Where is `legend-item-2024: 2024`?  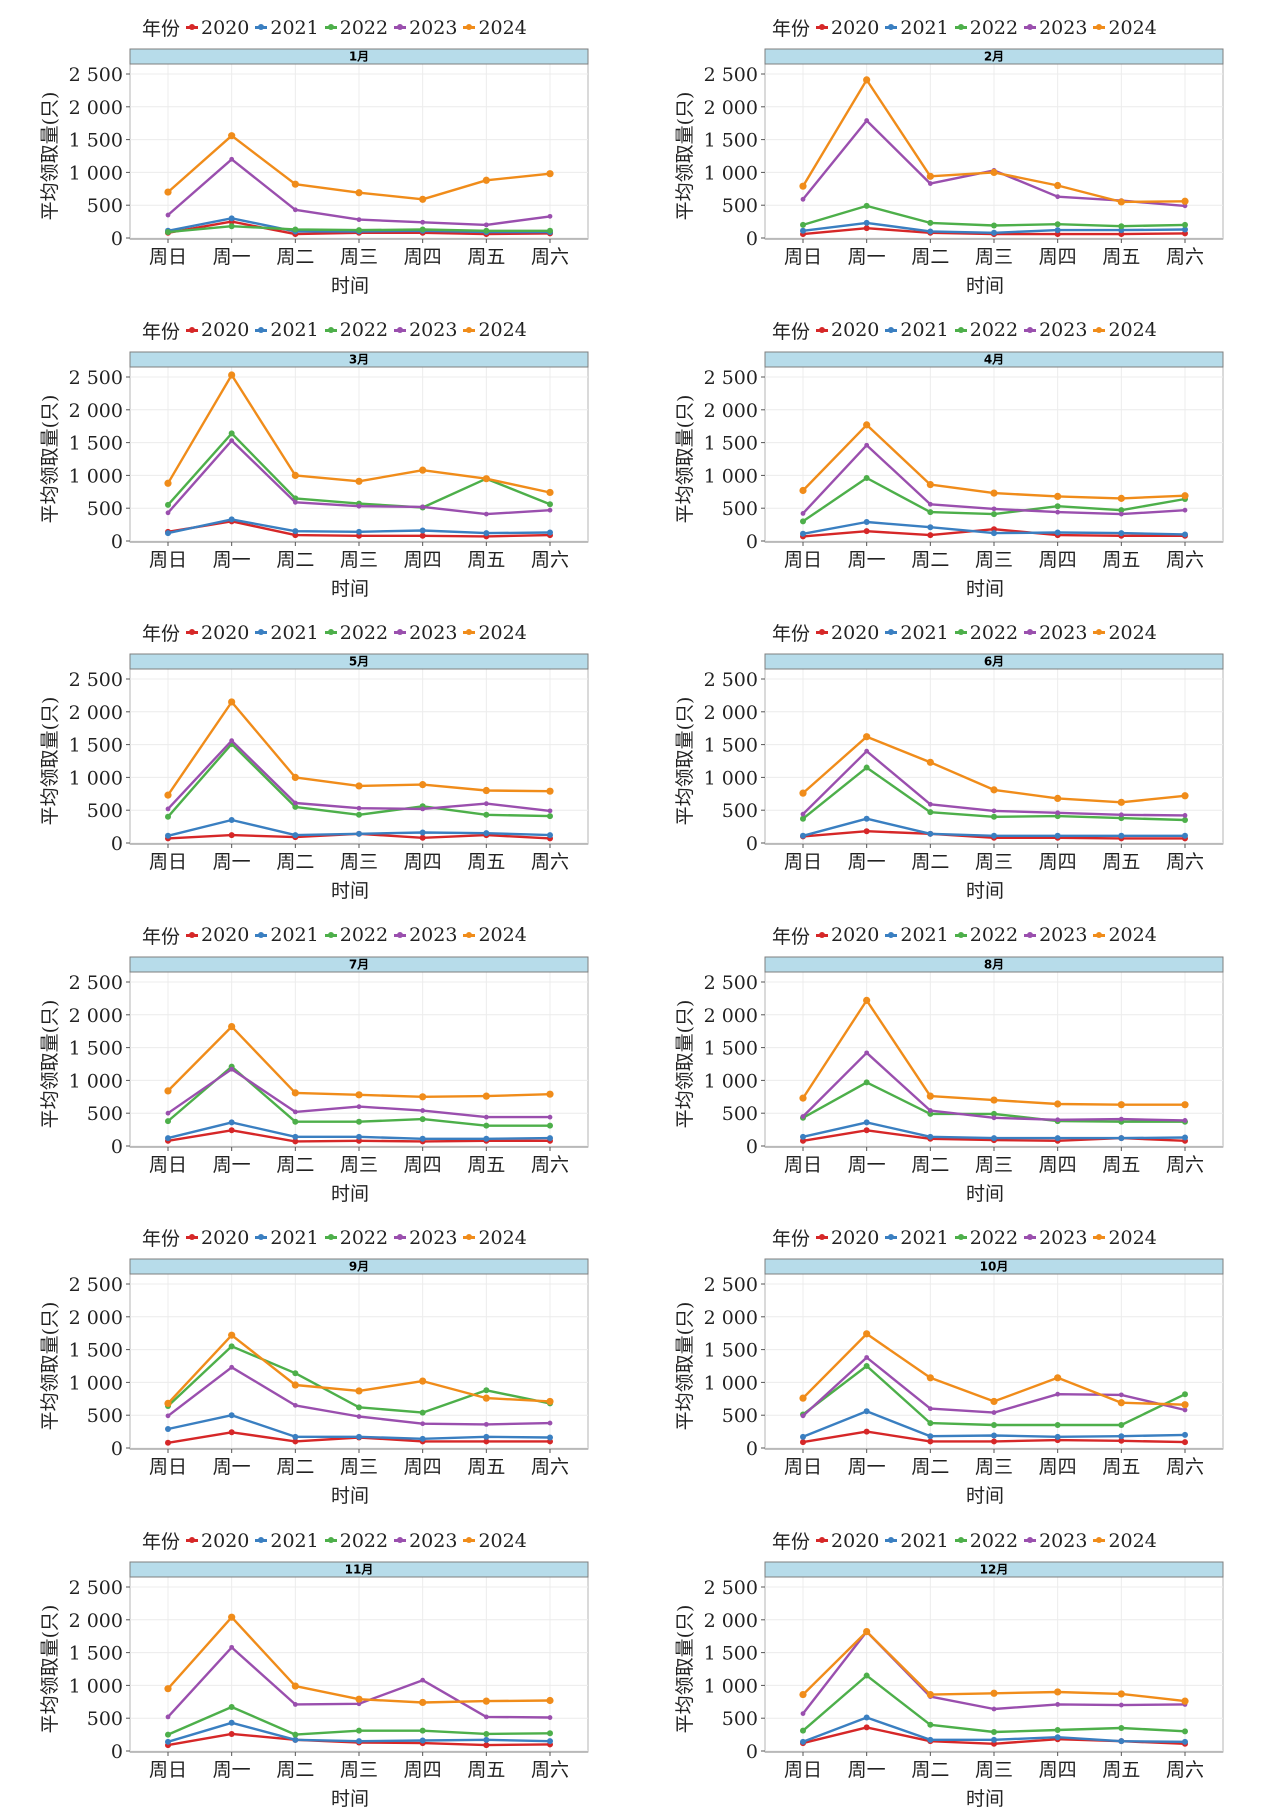 legend-item-2024: 2024 is located at coordinates (1125, 633).